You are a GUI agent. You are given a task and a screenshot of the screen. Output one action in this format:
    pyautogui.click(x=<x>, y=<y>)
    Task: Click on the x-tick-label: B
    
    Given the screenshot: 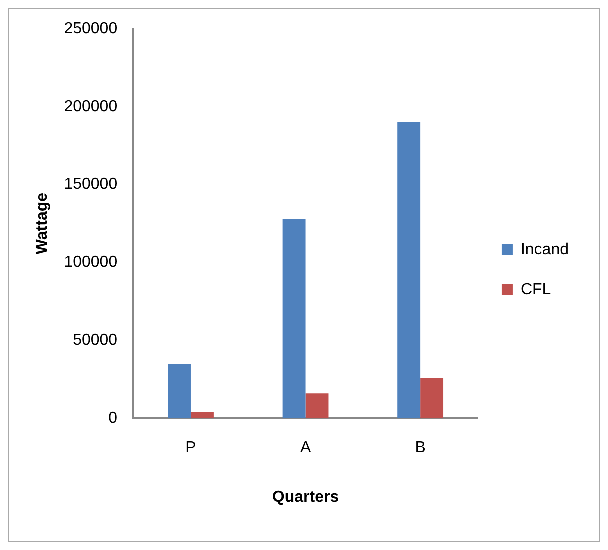 What is the action you would take?
    pyautogui.click(x=420, y=448)
    